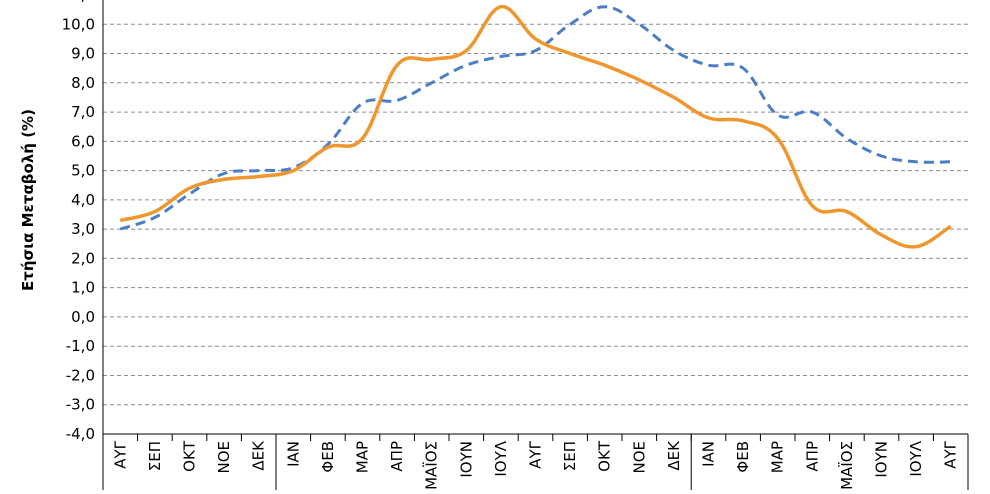 This screenshot has height=494, width=990. I want to click on y-tick-label: 3,0, so click(83, 229).